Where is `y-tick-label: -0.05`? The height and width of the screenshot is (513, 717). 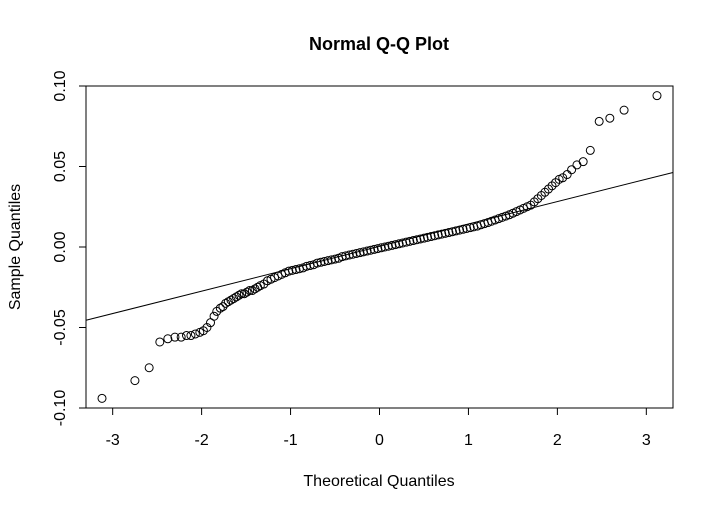
y-tick-label: -0.05 is located at coordinates (60, 327).